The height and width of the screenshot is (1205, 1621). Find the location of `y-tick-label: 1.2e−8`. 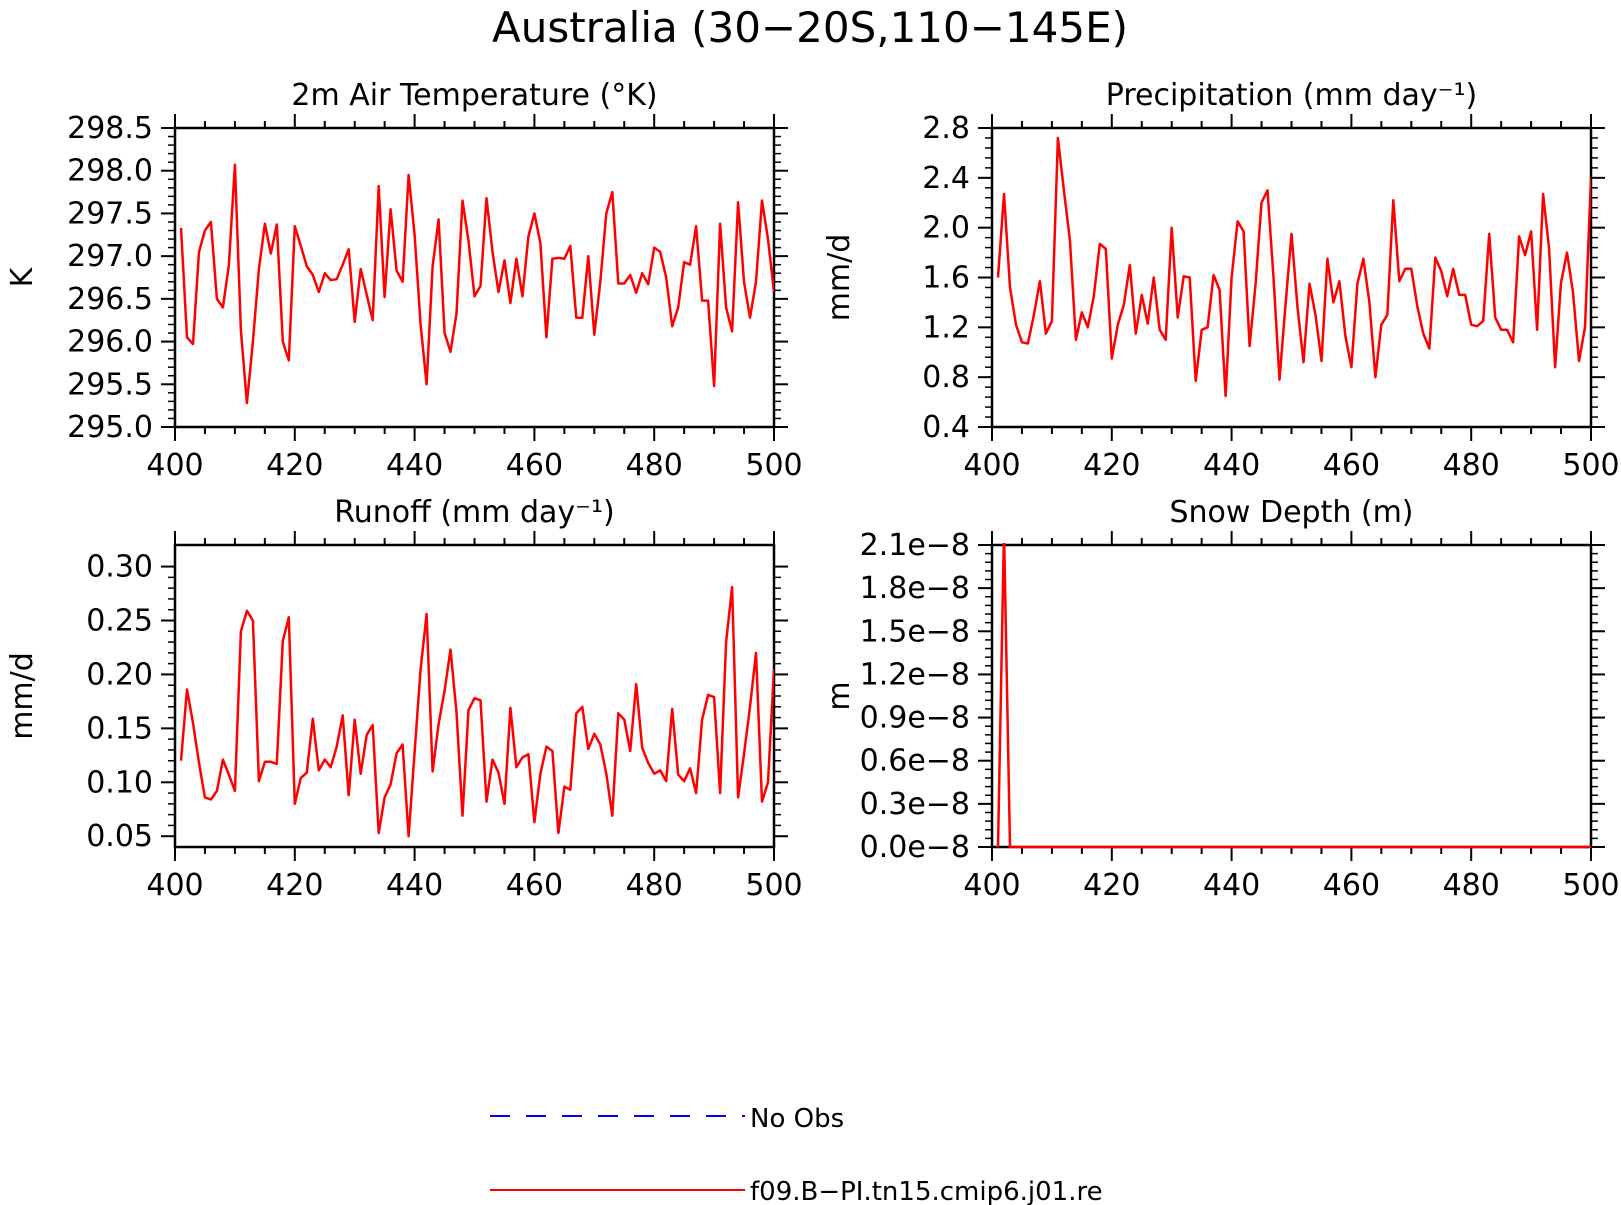

y-tick-label: 1.2e−8 is located at coordinates (915, 674).